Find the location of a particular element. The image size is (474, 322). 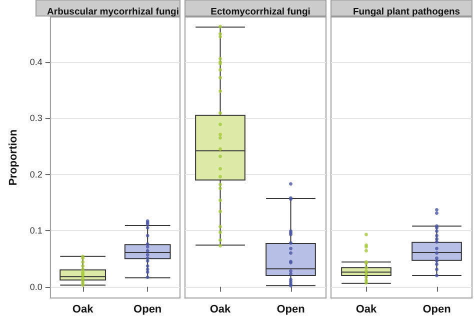

chart-title: Fungal plant pathogens is located at coordinates (406, 12).